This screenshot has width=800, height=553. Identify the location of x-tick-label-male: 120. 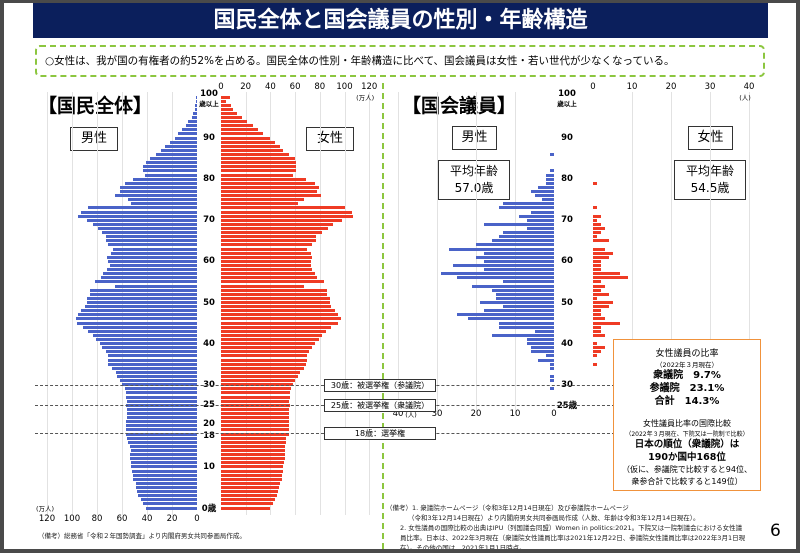
(47, 519).